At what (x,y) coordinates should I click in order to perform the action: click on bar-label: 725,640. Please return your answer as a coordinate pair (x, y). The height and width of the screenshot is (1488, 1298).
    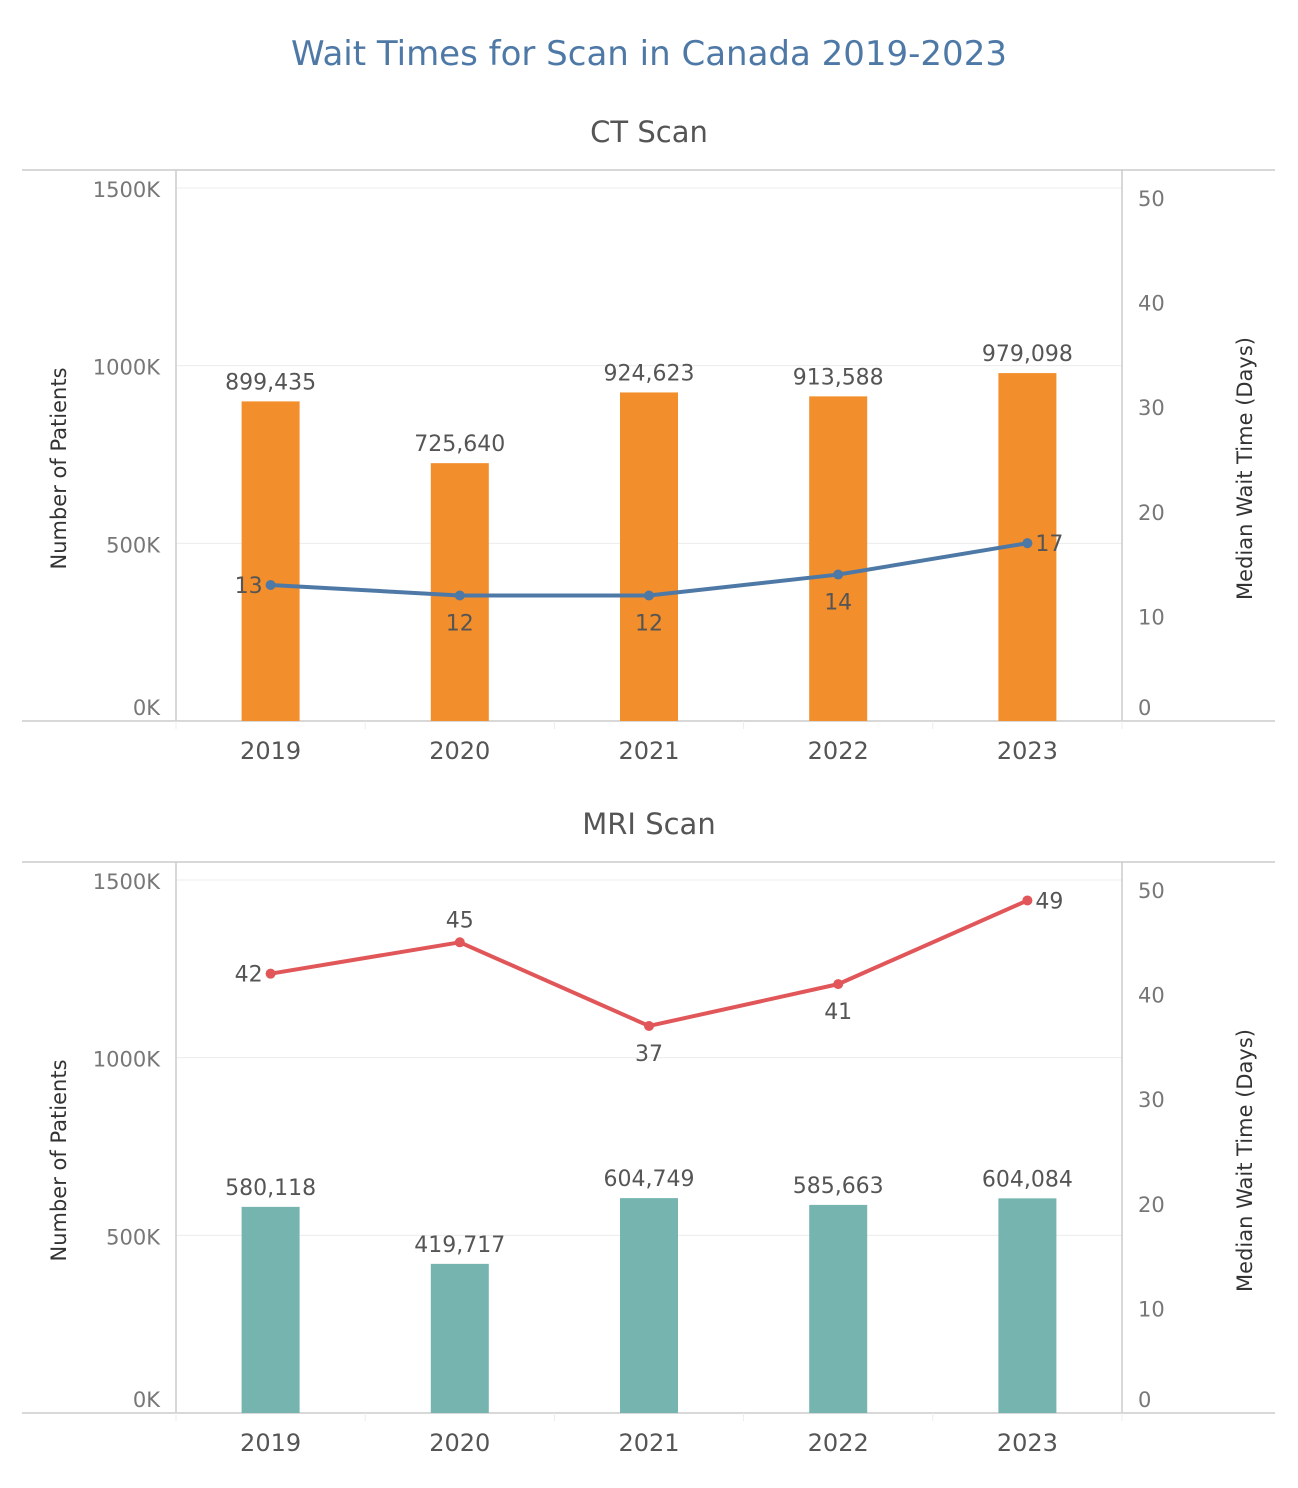
    Looking at the image, I should click on (459, 444).